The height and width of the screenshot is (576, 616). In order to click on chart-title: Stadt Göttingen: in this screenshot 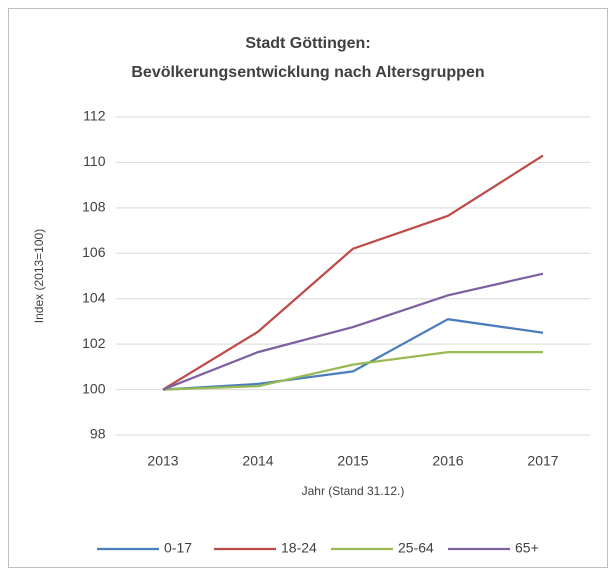, I will do `click(307, 43)`.